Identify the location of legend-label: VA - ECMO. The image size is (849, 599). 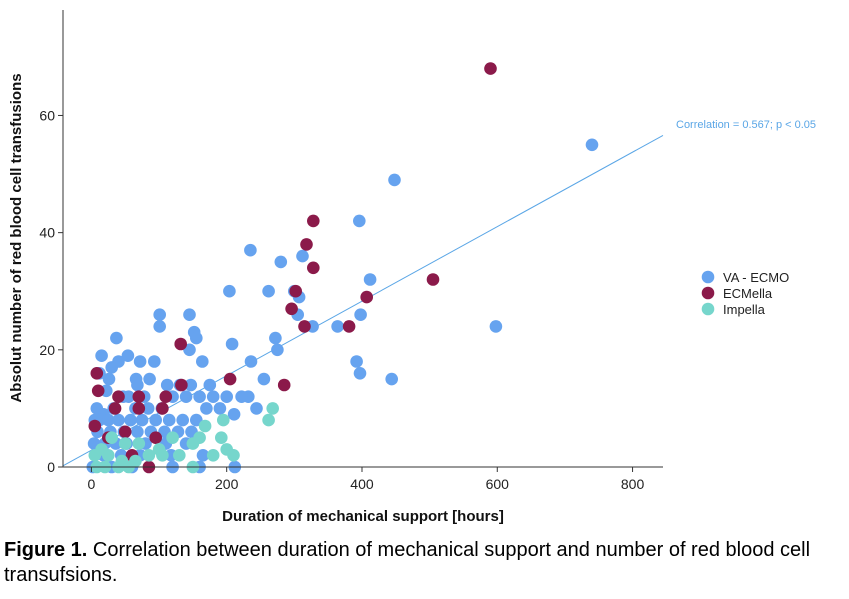
(756, 277).